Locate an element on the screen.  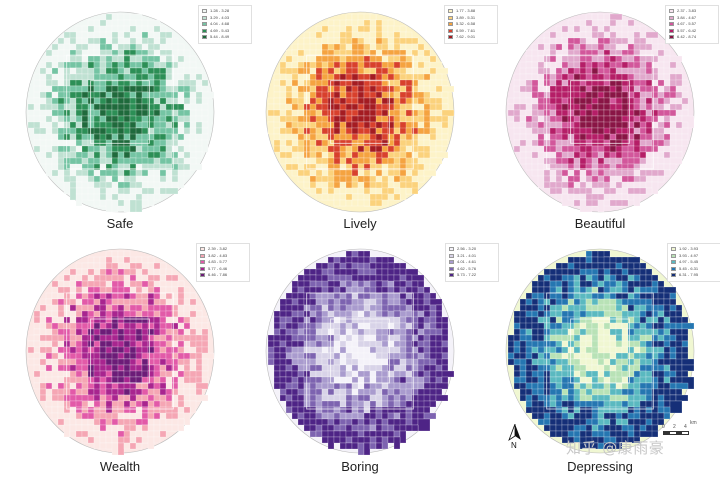
legend-item: 4.97 - 5.45 is located at coordinates (694, 262).